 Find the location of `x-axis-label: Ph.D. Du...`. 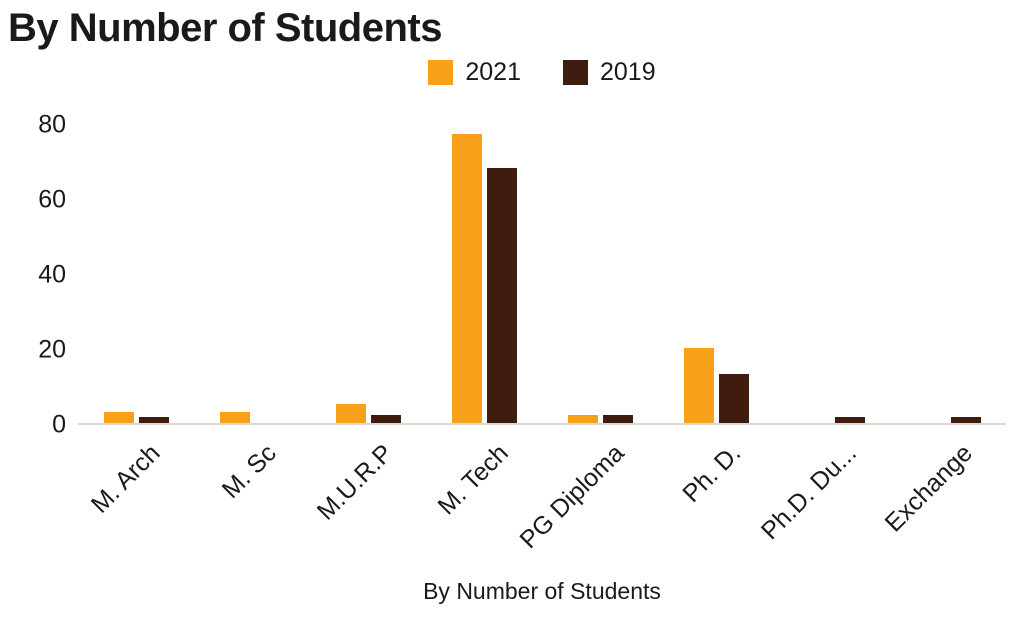

x-axis-label: Ph.D. Du... is located at coordinates (808, 492).